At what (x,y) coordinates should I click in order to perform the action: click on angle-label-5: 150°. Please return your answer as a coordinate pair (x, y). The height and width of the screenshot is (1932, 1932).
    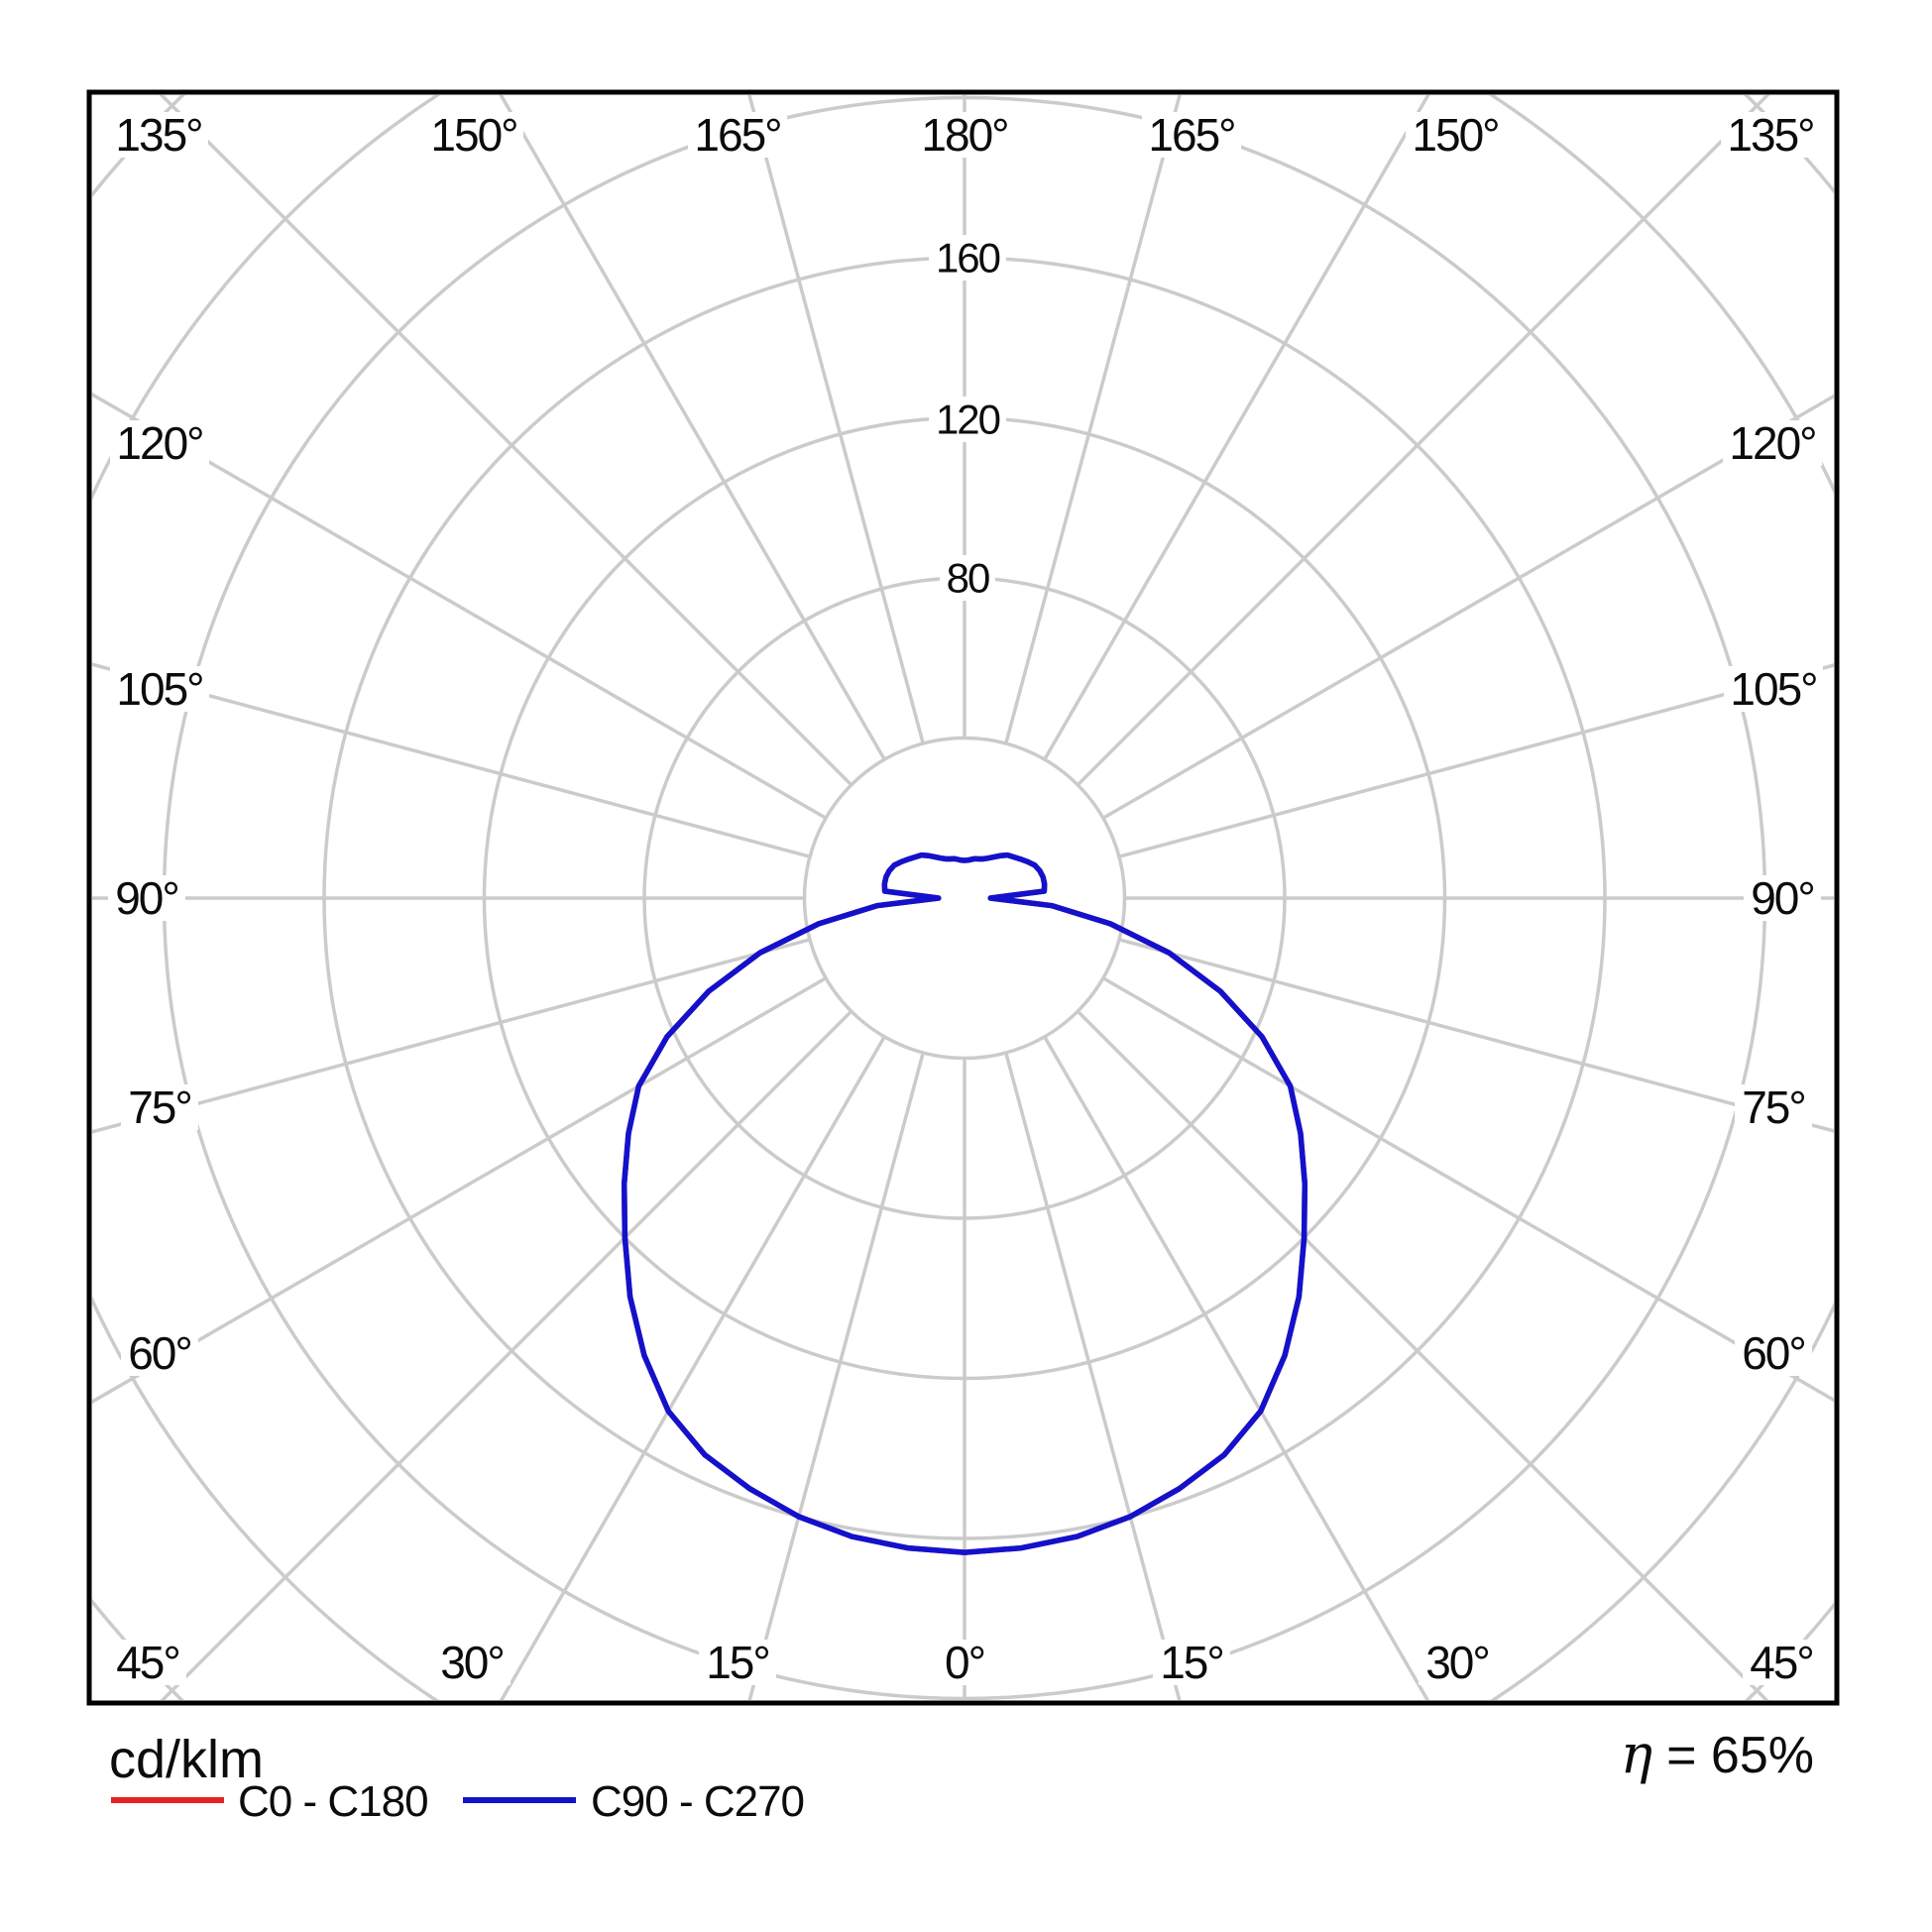
    Looking at the image, I should click on (1455, 135).